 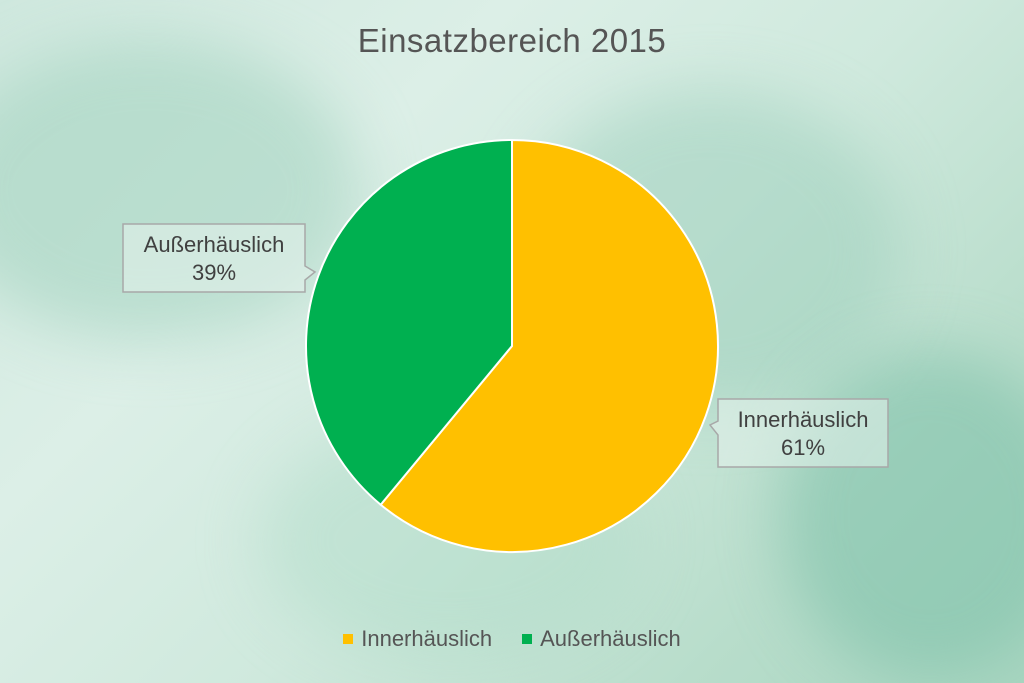 What do you see at coordinates (214, 272) in the screenshot?
I see `data-label-value: 39%` at bounding box center [214, 272].